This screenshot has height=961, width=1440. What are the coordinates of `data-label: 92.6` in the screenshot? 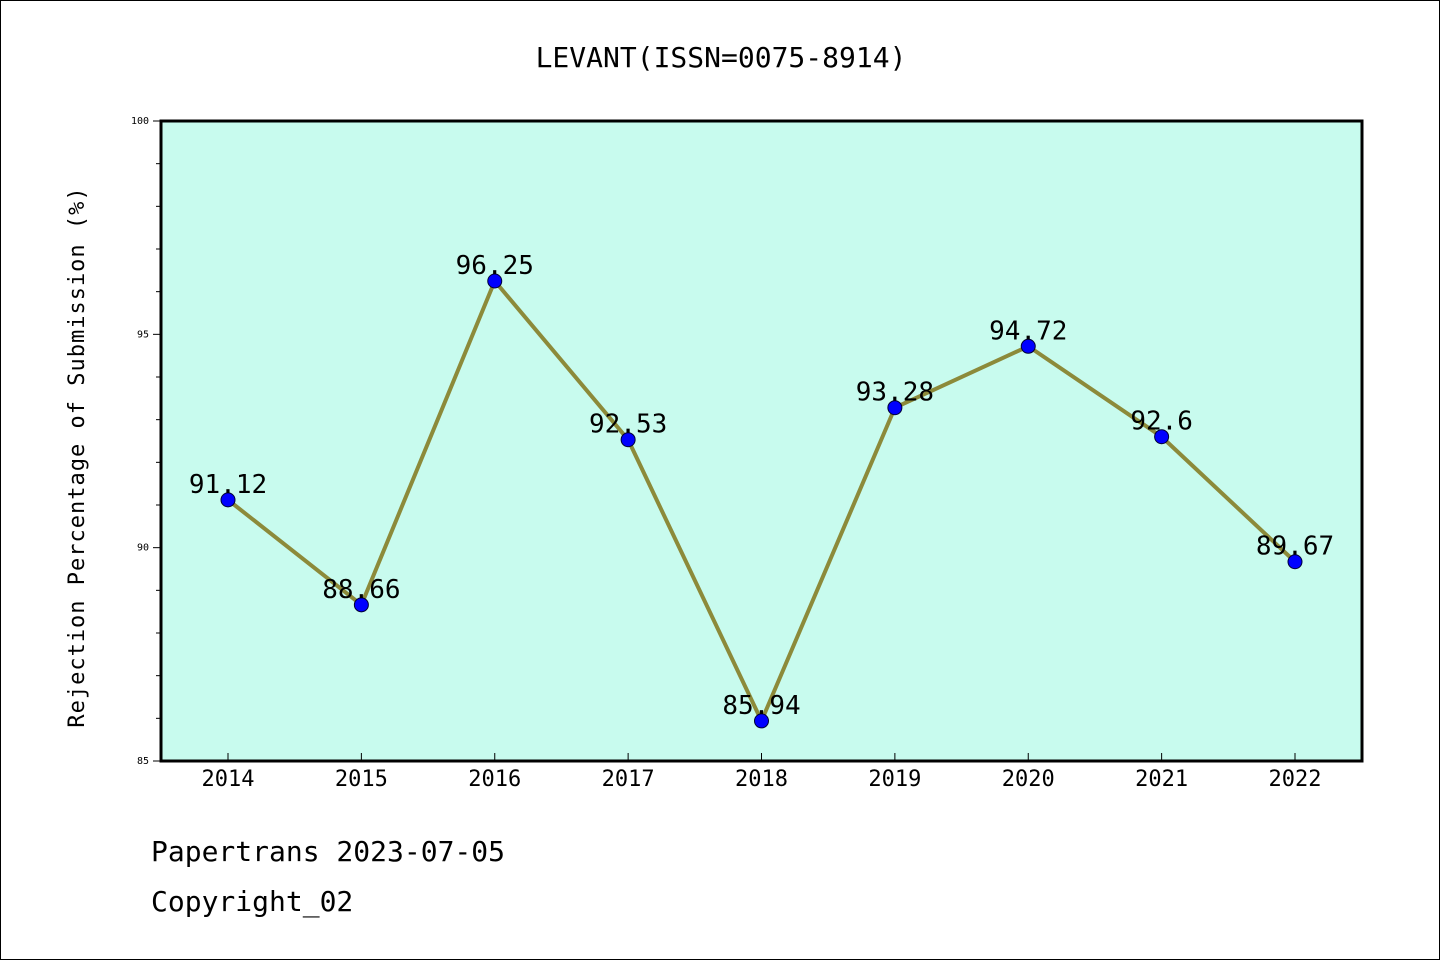 It's located at (1161, 422).